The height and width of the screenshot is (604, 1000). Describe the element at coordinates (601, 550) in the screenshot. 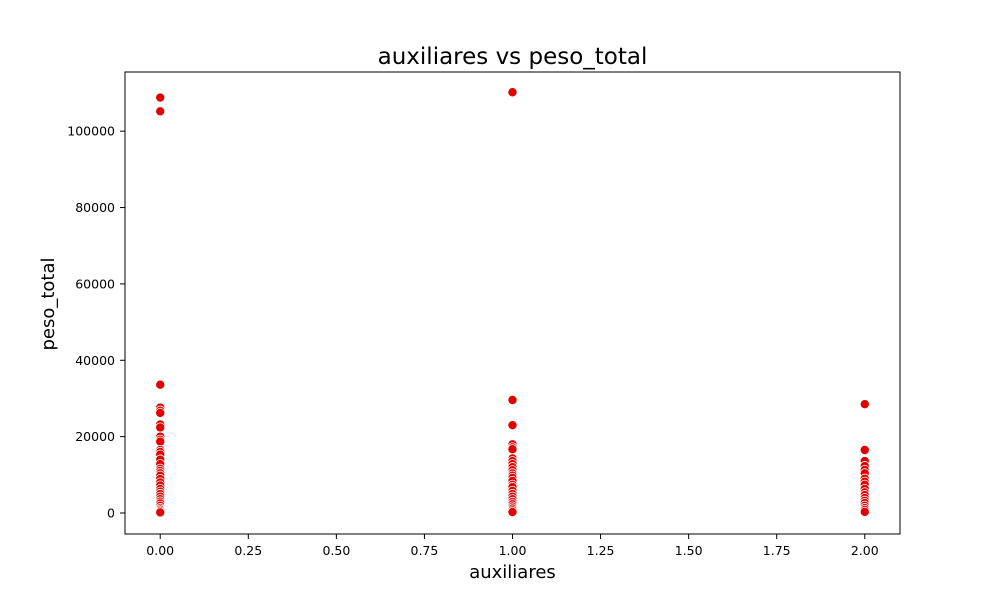

I see `x-tick-label: 1.25` at that location.